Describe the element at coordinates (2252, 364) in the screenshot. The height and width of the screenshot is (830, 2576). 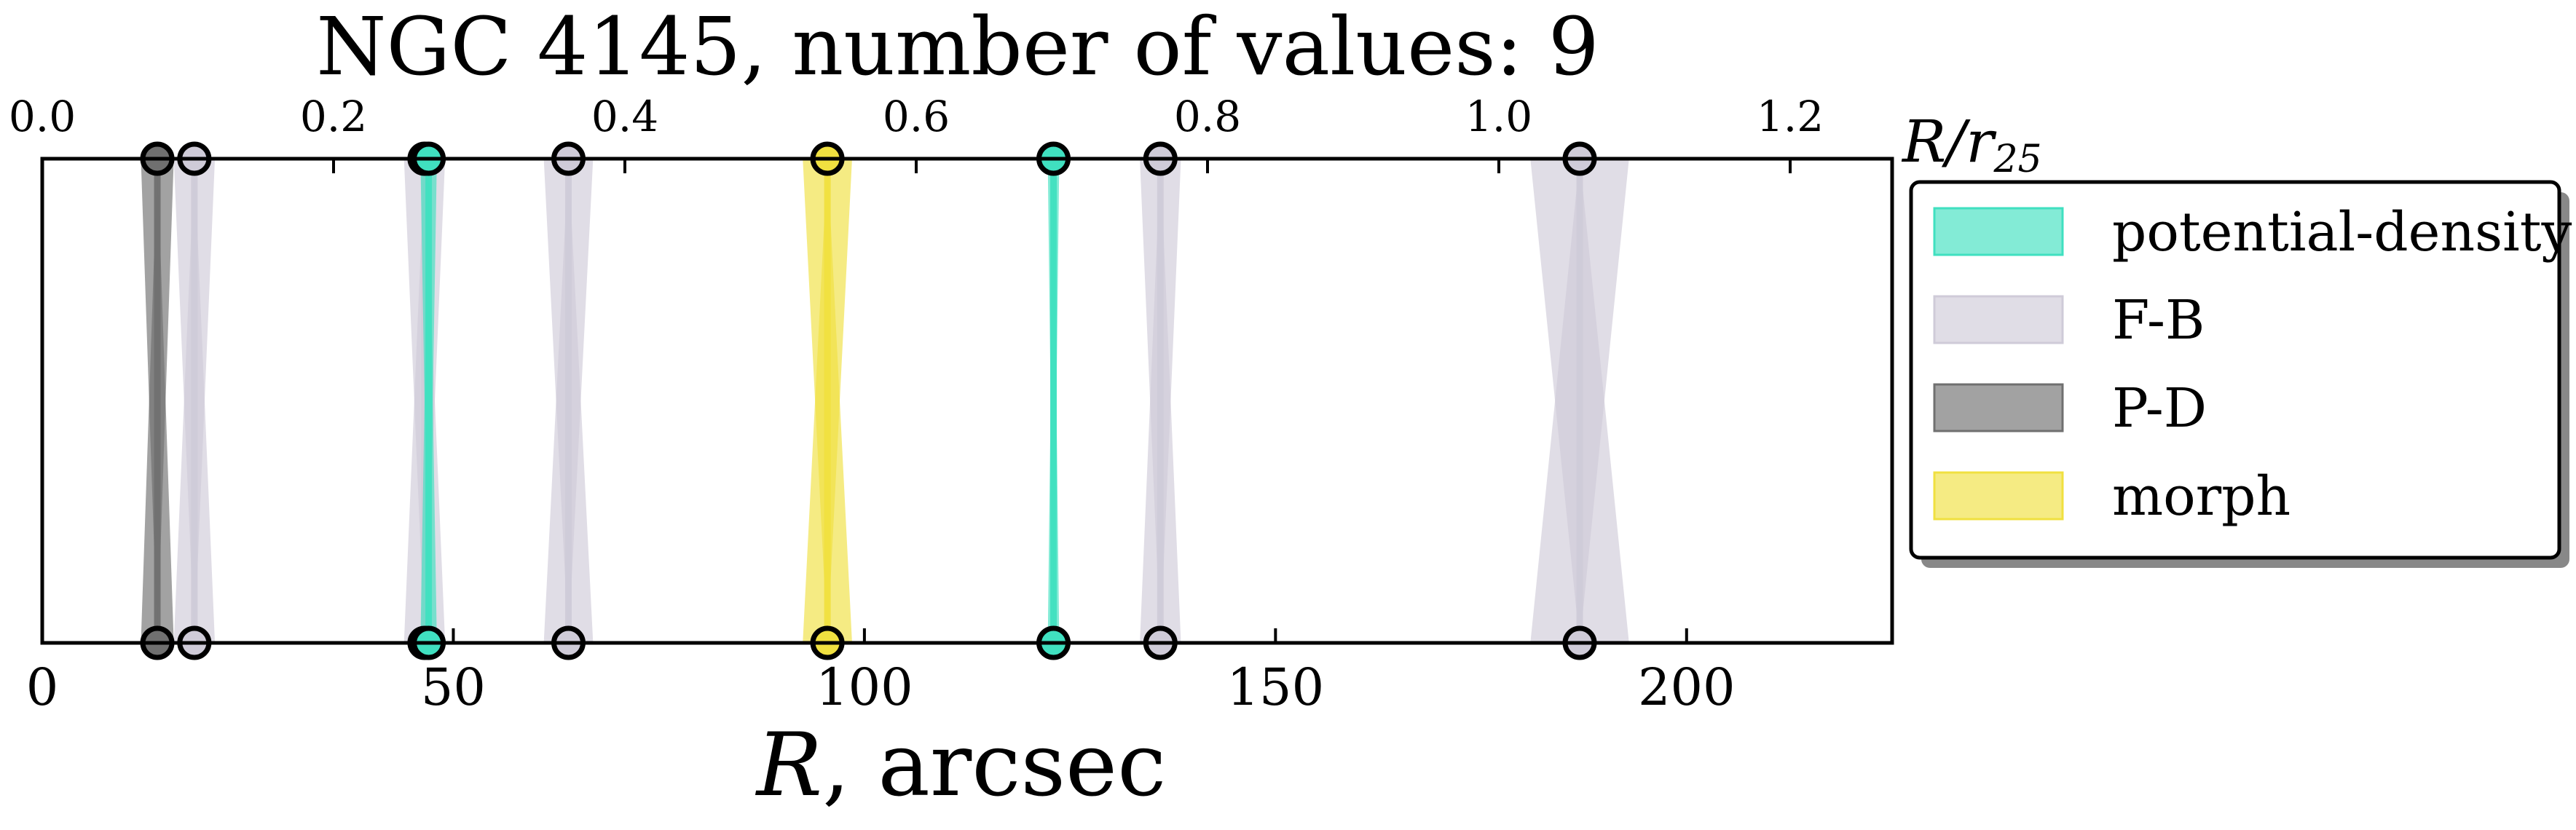
I see `legend-entries: potential-density F-B P-D morph` at that location.